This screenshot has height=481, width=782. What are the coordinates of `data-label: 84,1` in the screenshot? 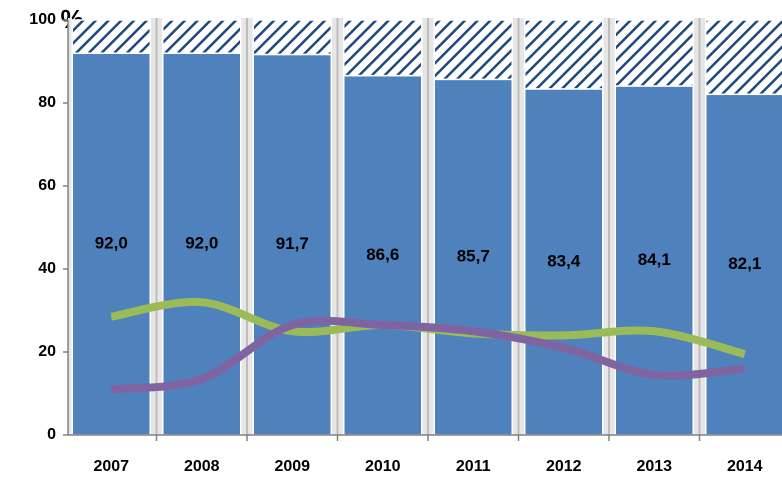 It's located at (654, 259).